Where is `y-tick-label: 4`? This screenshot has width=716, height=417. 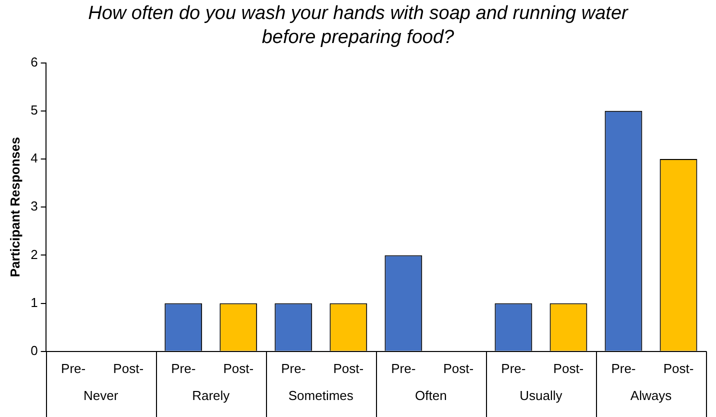 y-tick-label: 4 is located at coordinates (34, 158).